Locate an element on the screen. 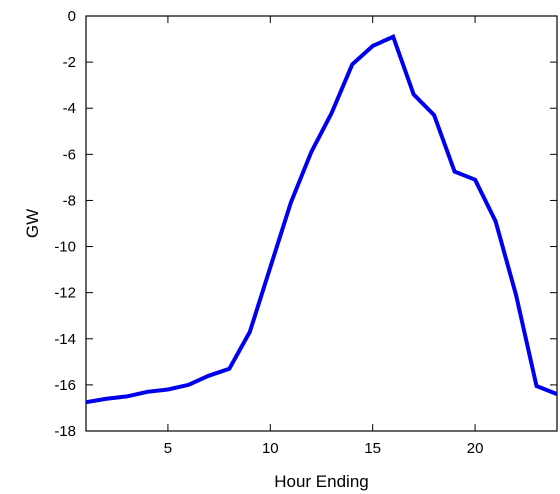 The height and width of the screenshot is (494, 560). x-tick-label: 15 is located at coordinates (372, 448).